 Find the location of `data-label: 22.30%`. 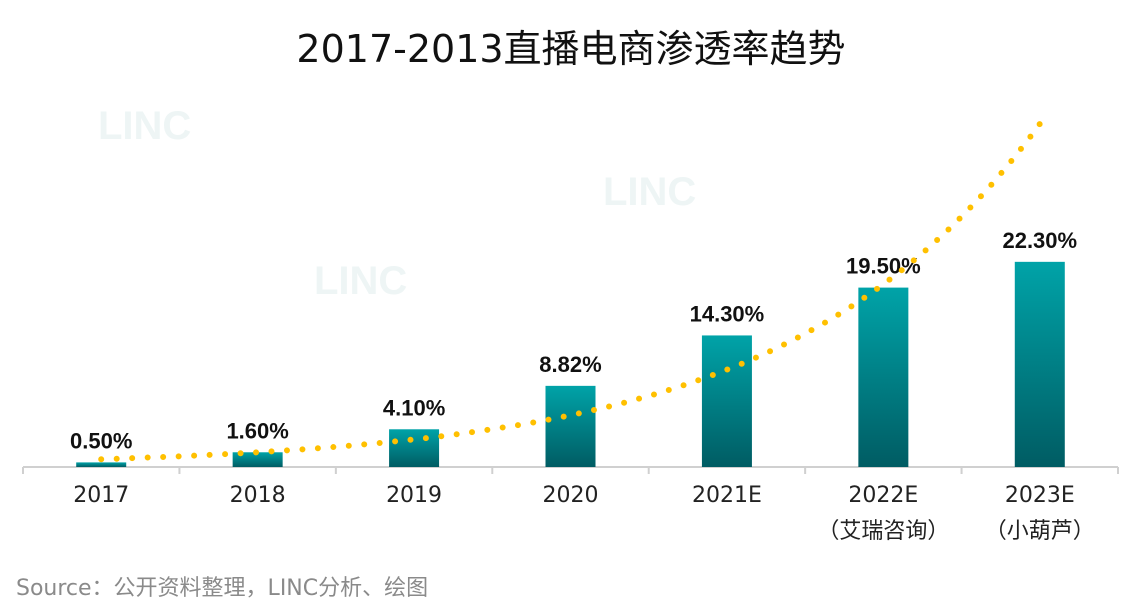

data-label: 22.30% is located at coordinates (1039, 240).